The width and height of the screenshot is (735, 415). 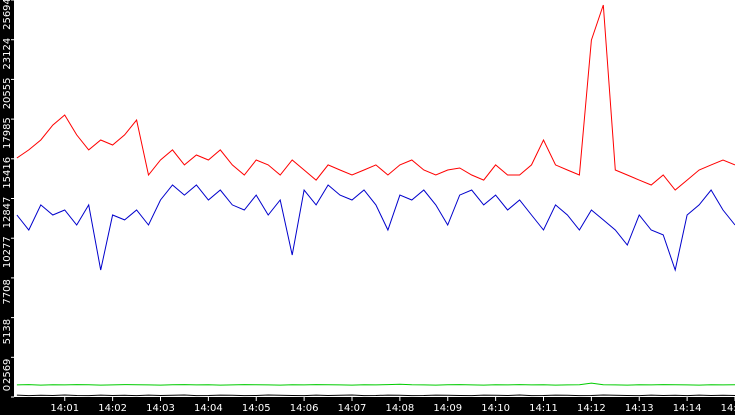 What do you see at coordinates (367, 406) in the screenshot?
I see `x-axis-band` at bounding box center [367, 406].